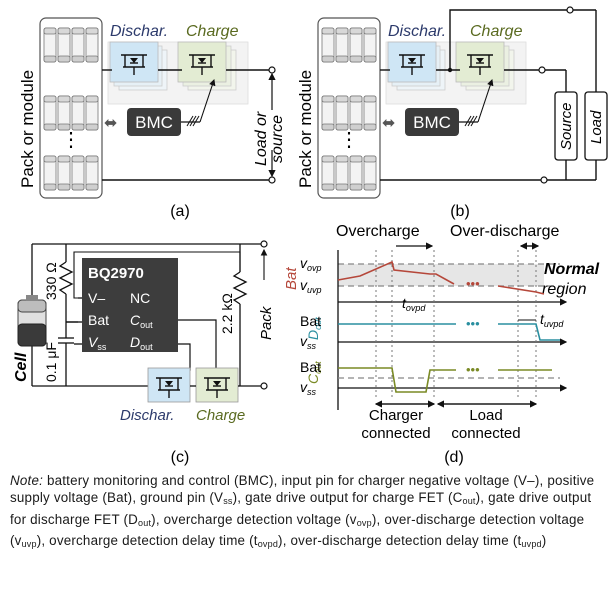 Image resolution: width=614 pixels, height=592 pixels. I want to click on wire-load-bypass-b, so click(508, 39).